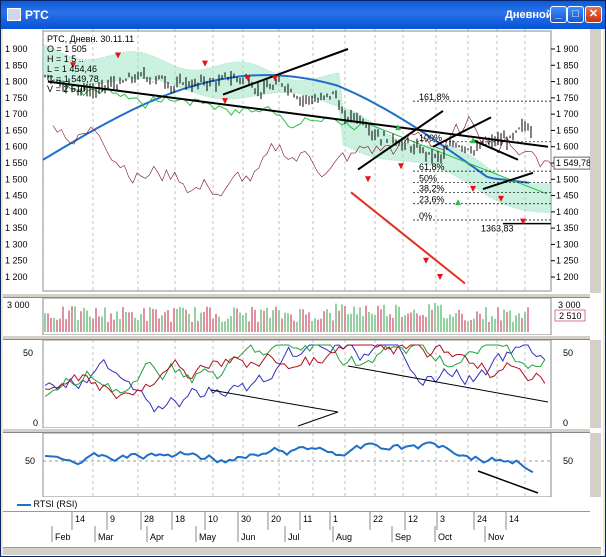  Describe the element at coordinates (593, 14) in the screenshot. I see `close-icon: ✕` at that location.